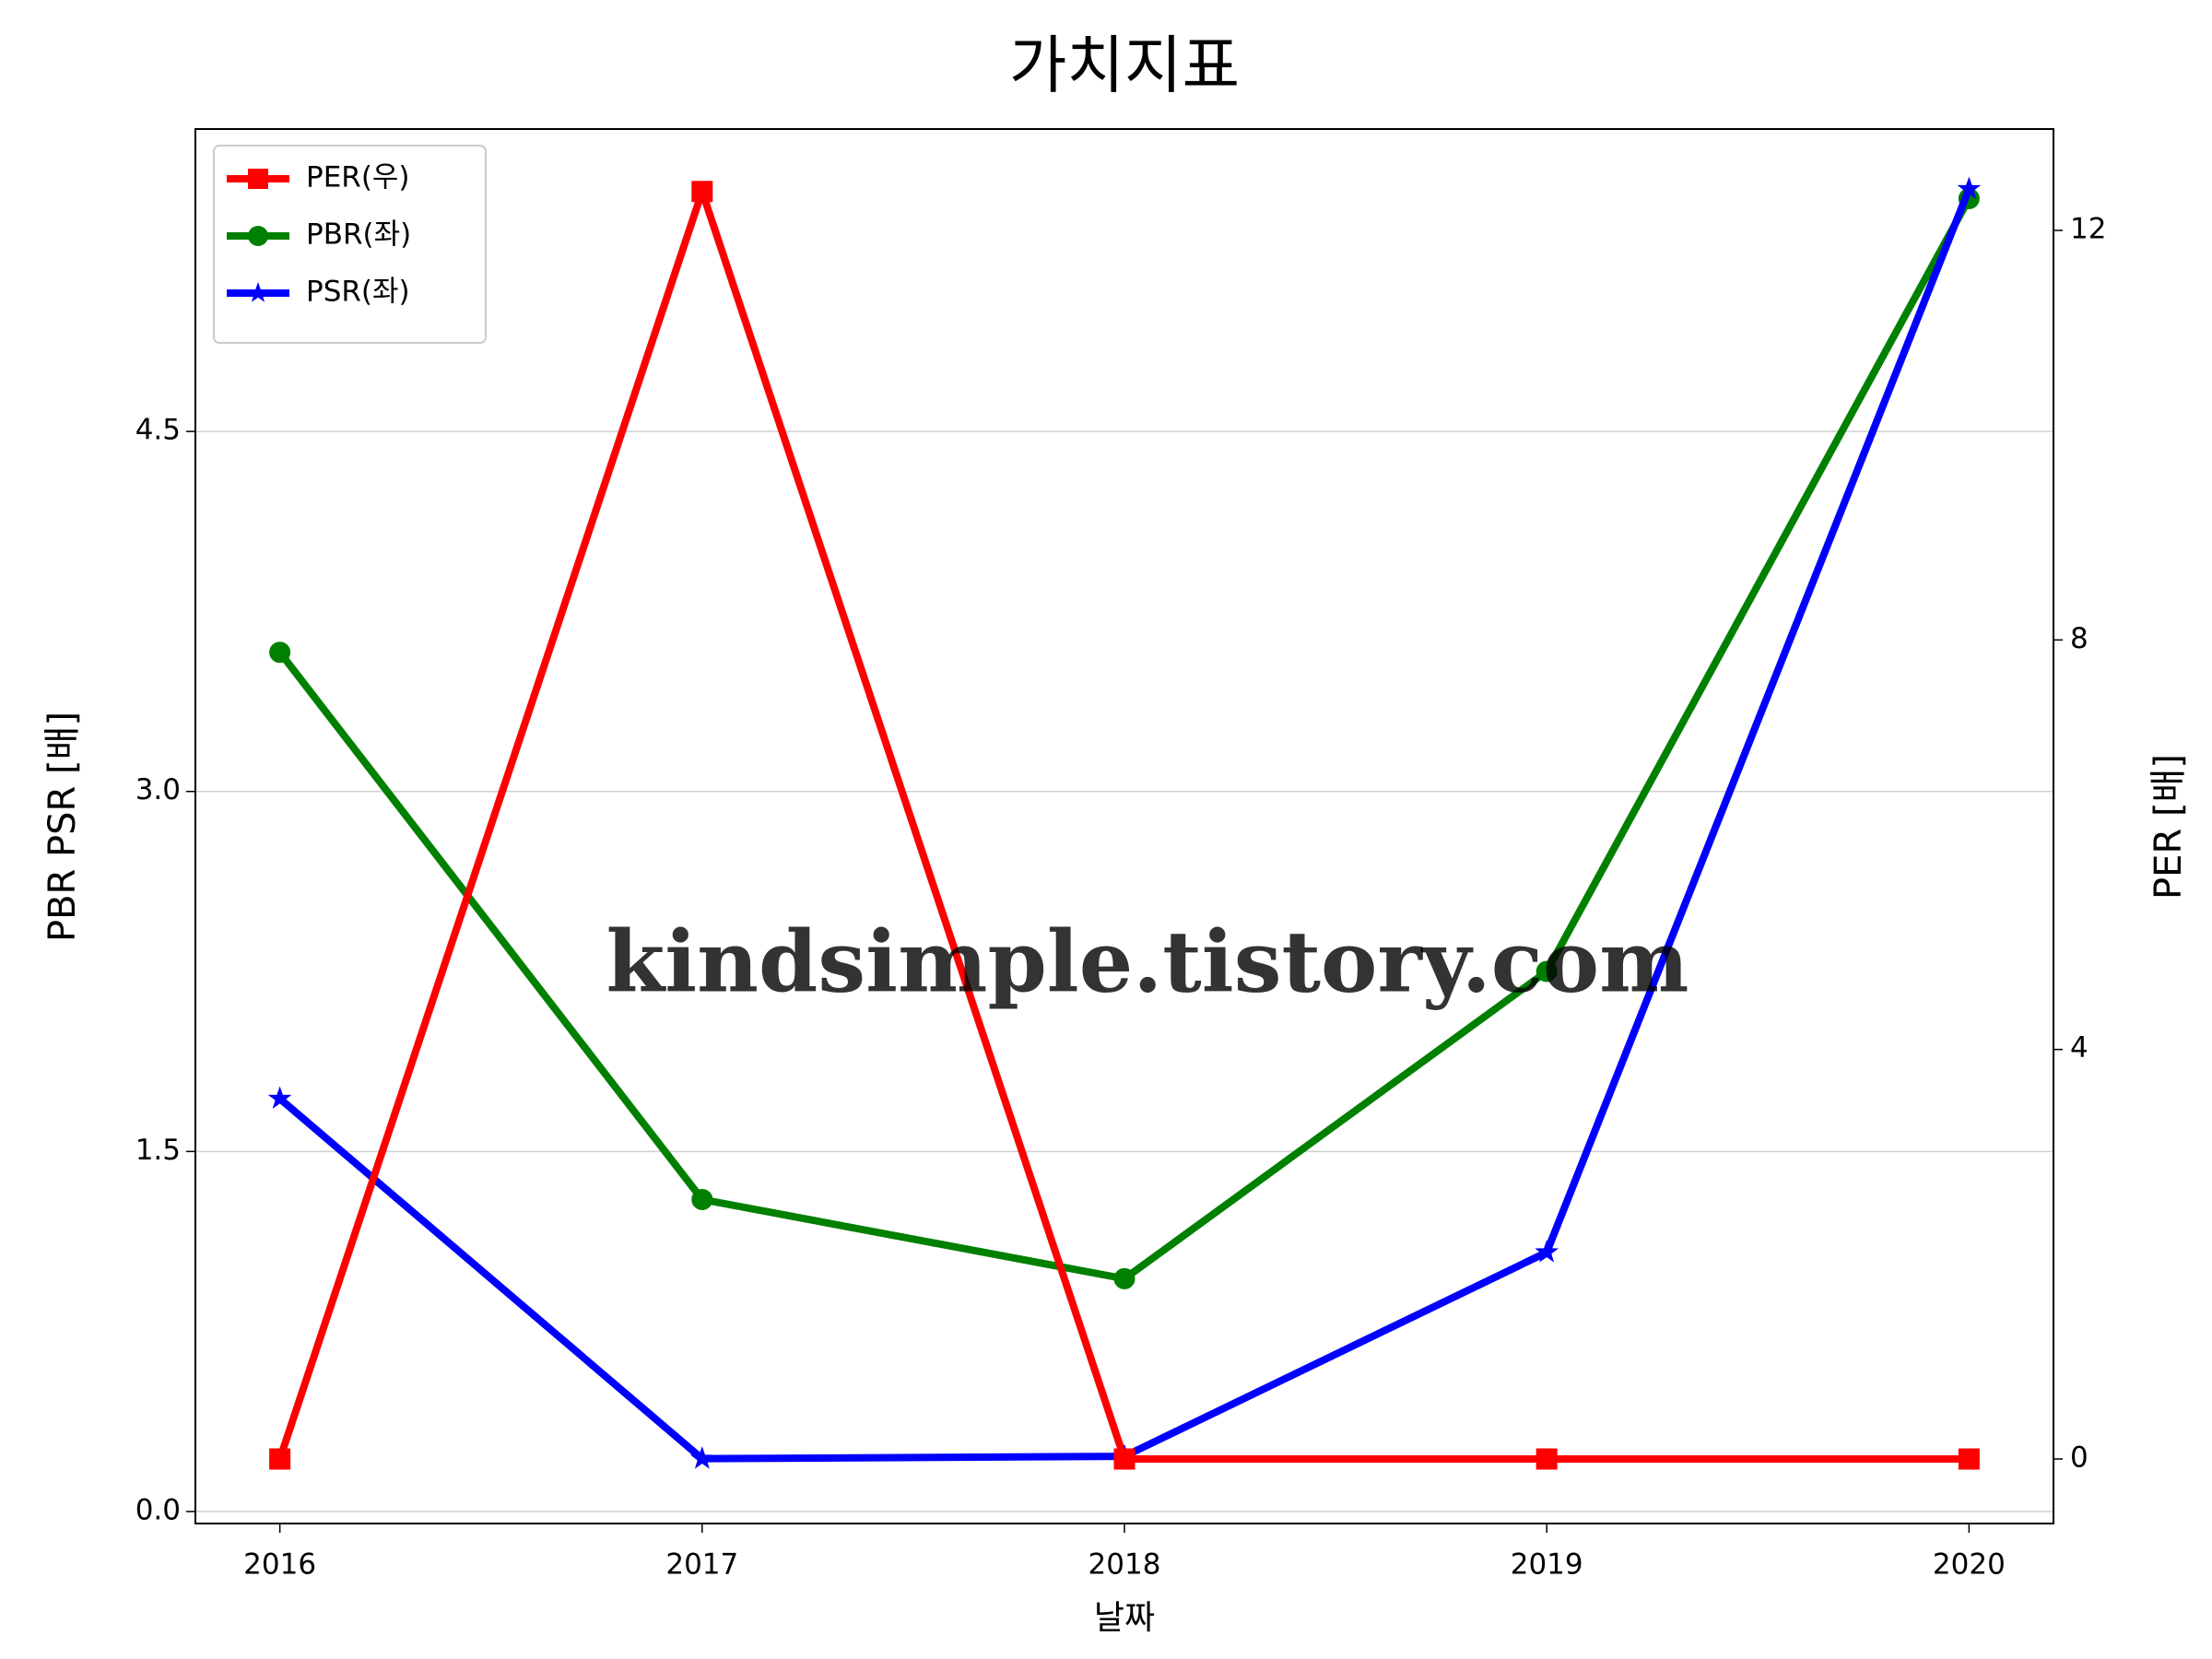 The height and width of the screenshot is (1659, 2212). Describe the element at coordinates (1124, 66) in the screenshot. I see `chart-title: 가치지표` at that location.